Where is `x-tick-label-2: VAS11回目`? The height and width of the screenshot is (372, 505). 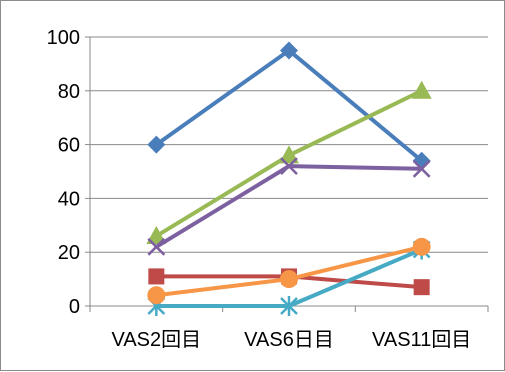 x-tick-label-2: VAS11回目 is located at coordinates (421, 340).